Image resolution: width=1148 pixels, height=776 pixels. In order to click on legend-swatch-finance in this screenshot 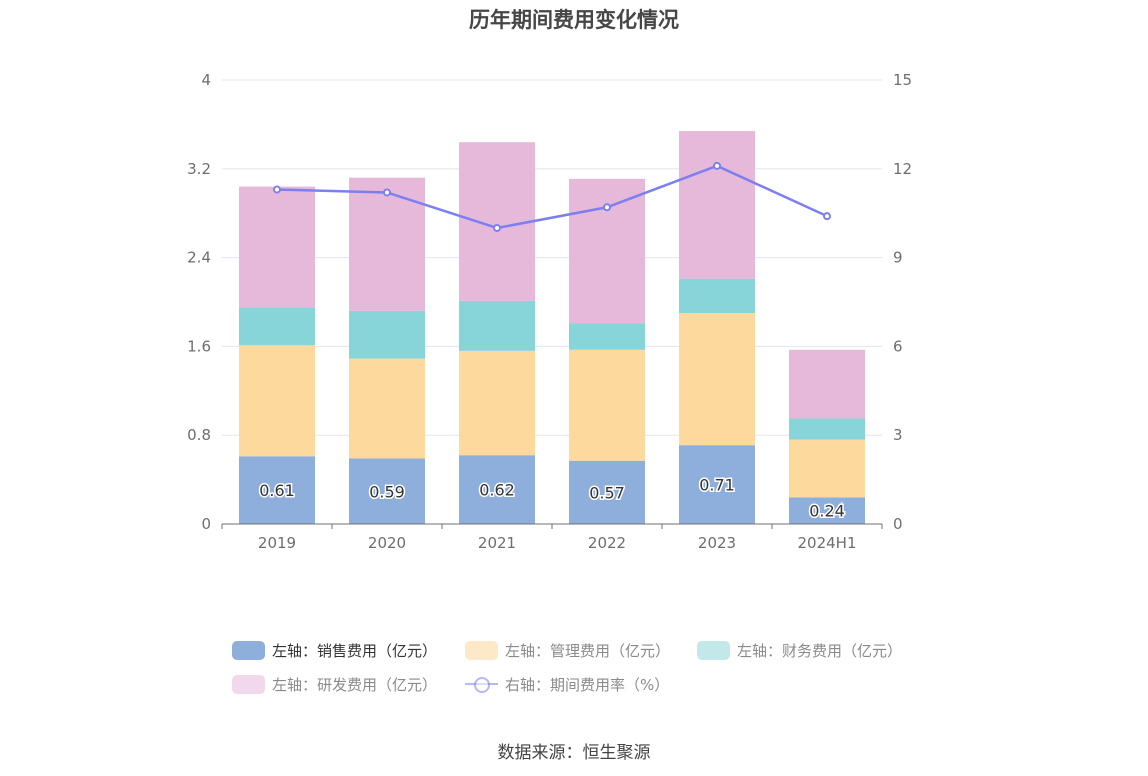, I will do `click(713, 650)`.